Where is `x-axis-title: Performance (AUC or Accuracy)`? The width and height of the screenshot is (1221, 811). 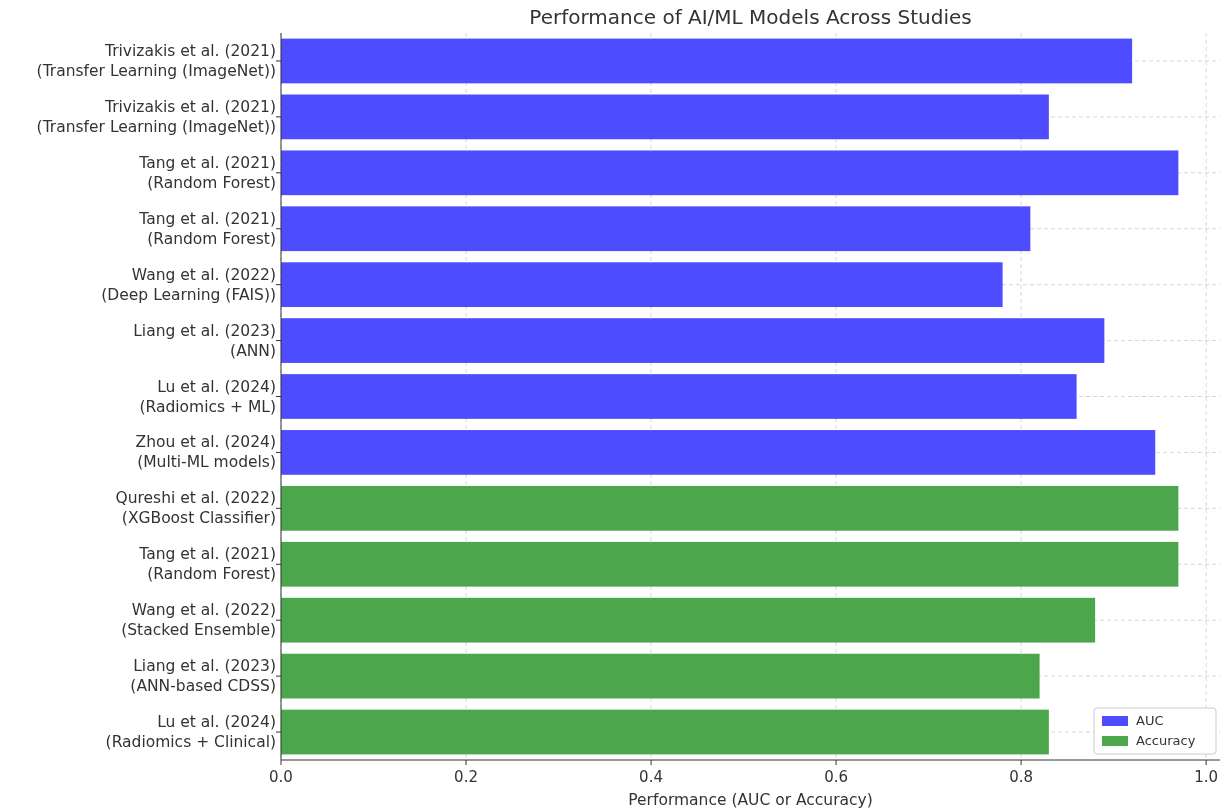
x-axis-title: Performance (AUC or Accuracy) is located at coordinates (750, 800).